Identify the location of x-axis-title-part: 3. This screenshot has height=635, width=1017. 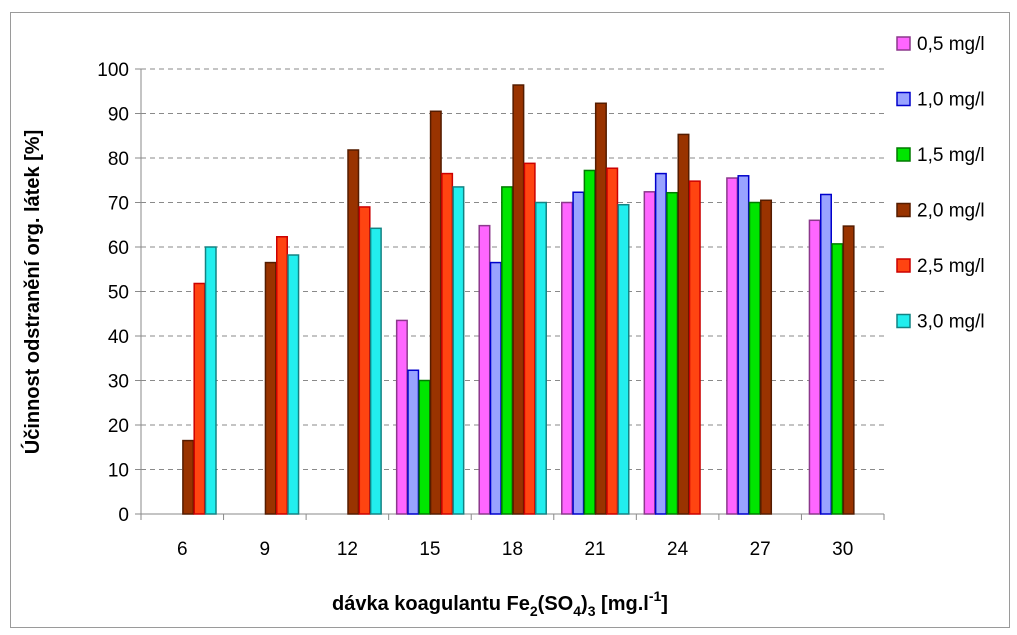
(592, 611).